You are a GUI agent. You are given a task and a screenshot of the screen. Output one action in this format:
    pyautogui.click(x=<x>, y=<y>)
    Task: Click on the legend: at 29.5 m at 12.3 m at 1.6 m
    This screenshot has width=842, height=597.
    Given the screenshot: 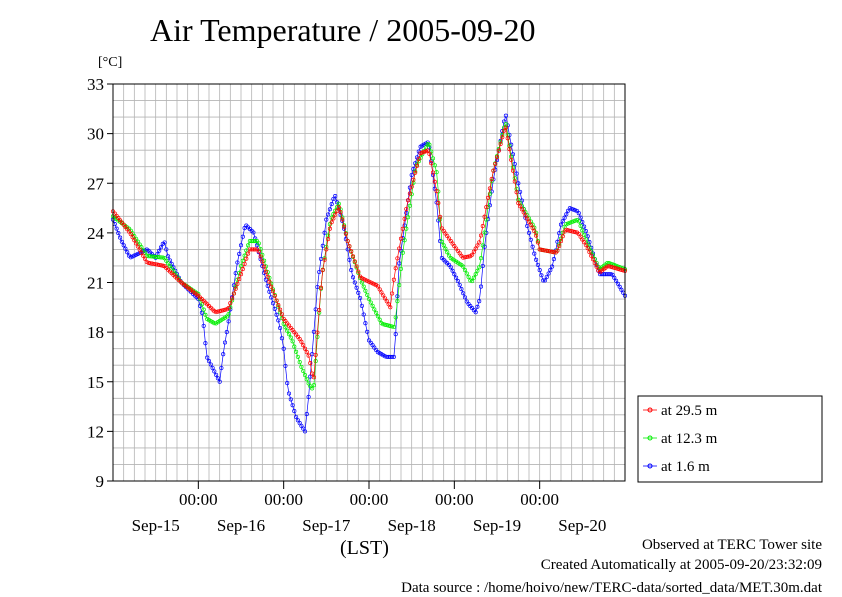 What is the action you would take?
    pyautogui.click(x=730, y=439)
    